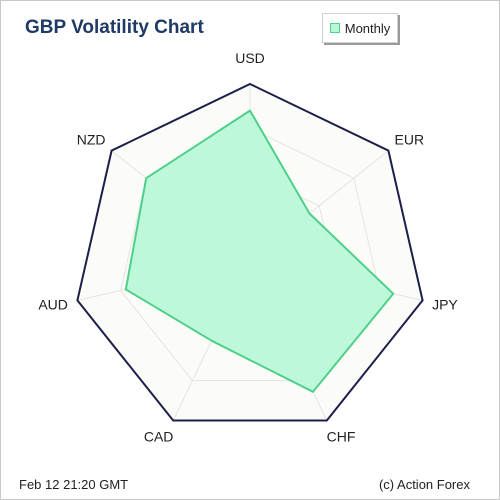 Image resolution: width=500 pixels, height=500 pixels. What do you see at coordinates (334, 28) in the screenshot?
I see `legend-swatch` at bounding box center [334, 28].